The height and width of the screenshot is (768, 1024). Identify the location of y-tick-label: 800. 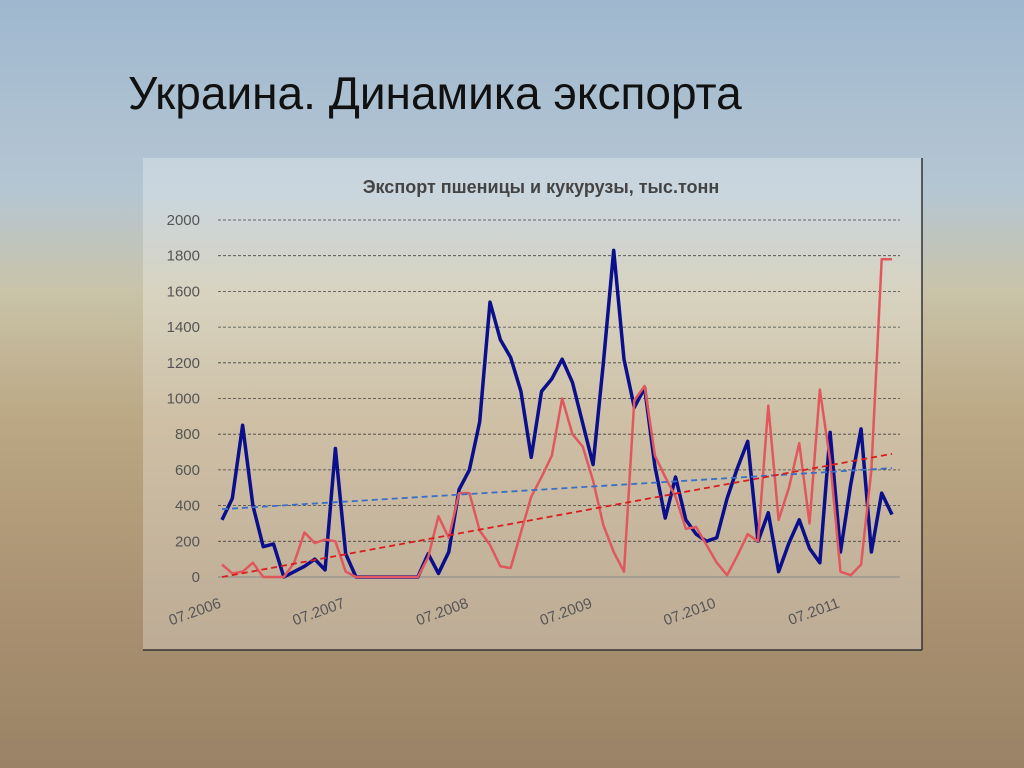
(187, 434).